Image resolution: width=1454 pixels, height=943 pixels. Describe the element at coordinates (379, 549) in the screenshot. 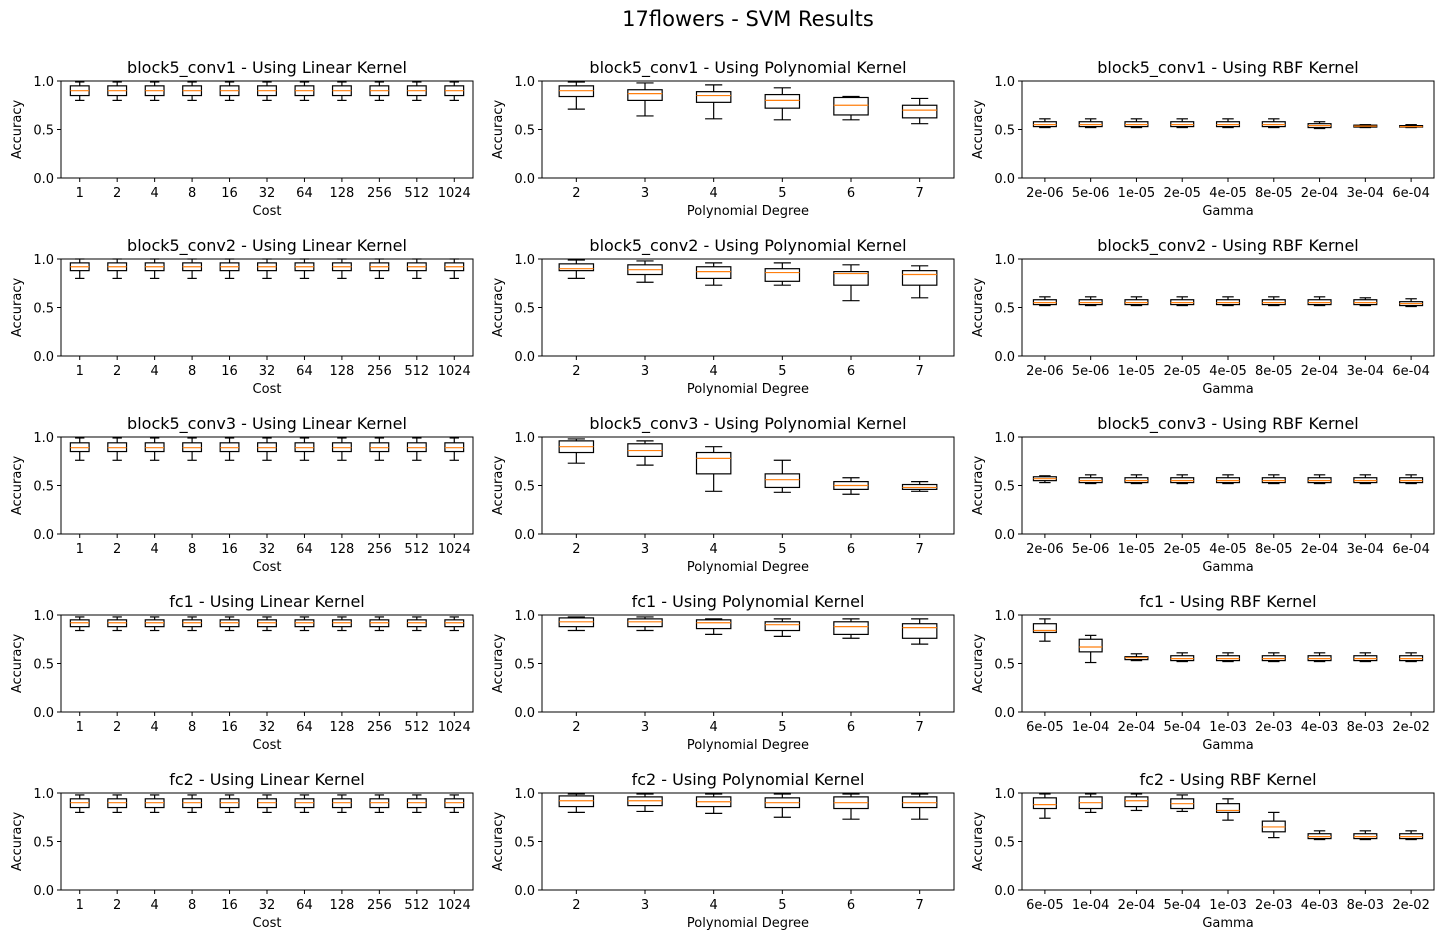

I see `x-tick-label: 256` at that location.